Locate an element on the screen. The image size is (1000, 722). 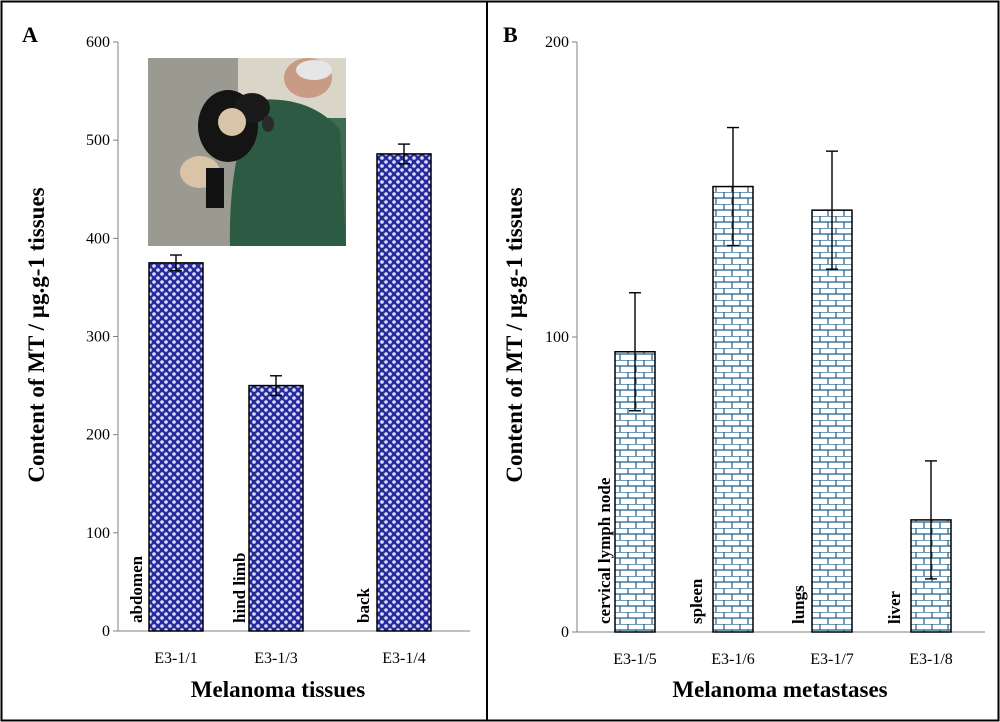
panel-b-bar-site-label: liver is located at coordinates (894, 607).